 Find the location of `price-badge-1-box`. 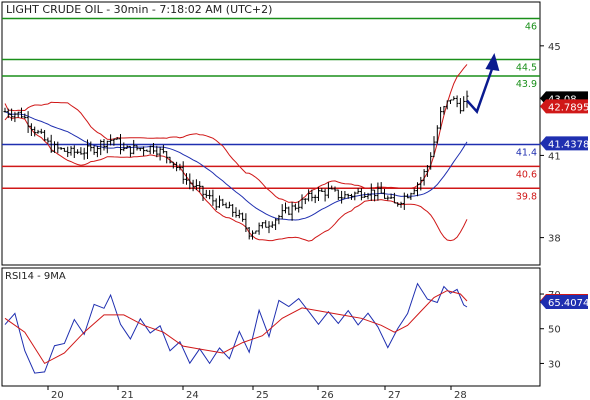

price-badge-1-box is located at coordinates (564, 106).